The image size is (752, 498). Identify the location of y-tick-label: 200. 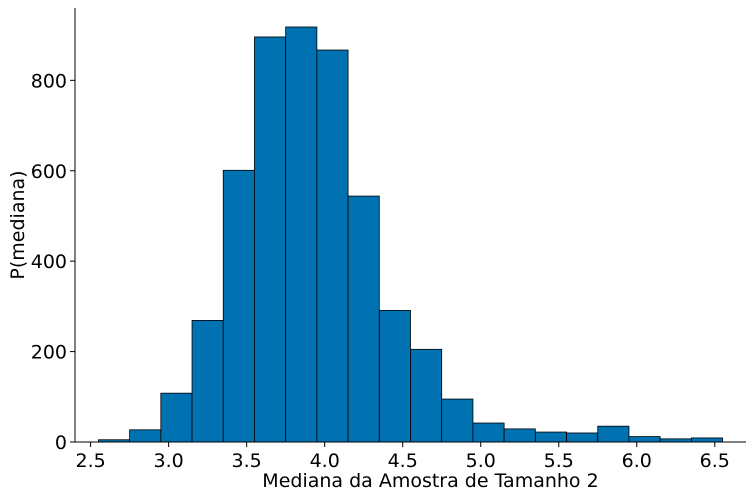
(49, 353).